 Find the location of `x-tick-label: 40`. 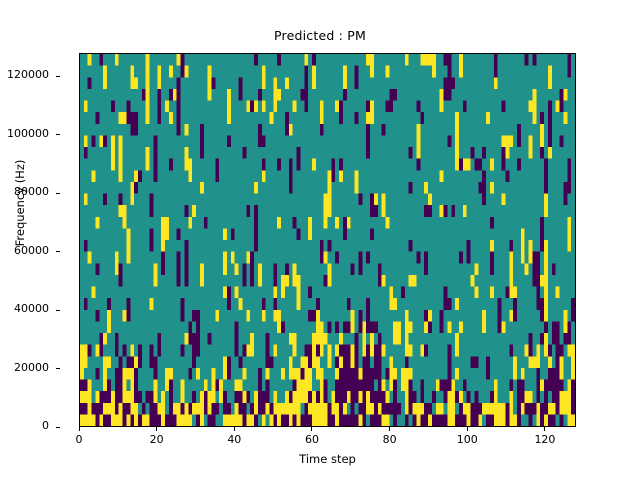

x-tick-label: 40 is located at coordinates (234, 439).